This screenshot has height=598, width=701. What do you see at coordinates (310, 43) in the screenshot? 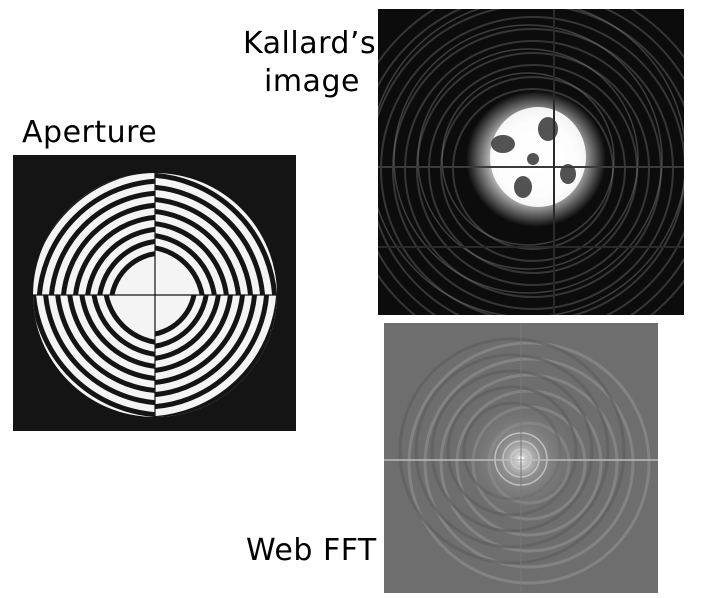
I see `kallard-label-line1: Kallard’s` at bounding box center [310, 43].